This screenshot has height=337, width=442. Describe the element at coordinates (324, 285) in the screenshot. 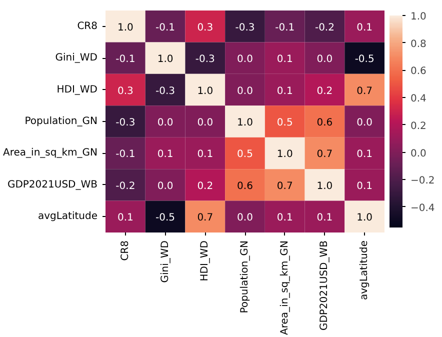

I see `x-tick-label: GDP2021USD_WB` at that location.